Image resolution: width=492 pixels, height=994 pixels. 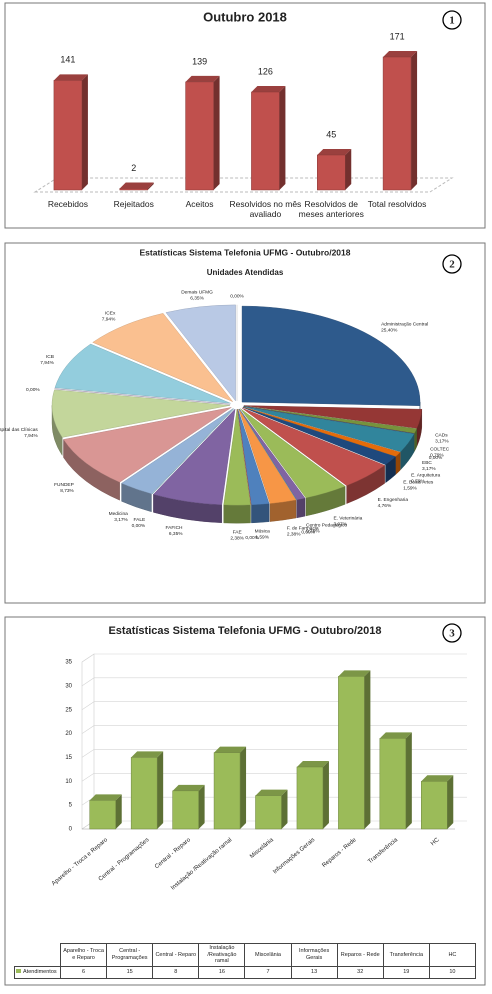 I want to click on table-row: Atendimentos 6 15 8 16 7 13 32 19 10, so click(x=245, y=972).